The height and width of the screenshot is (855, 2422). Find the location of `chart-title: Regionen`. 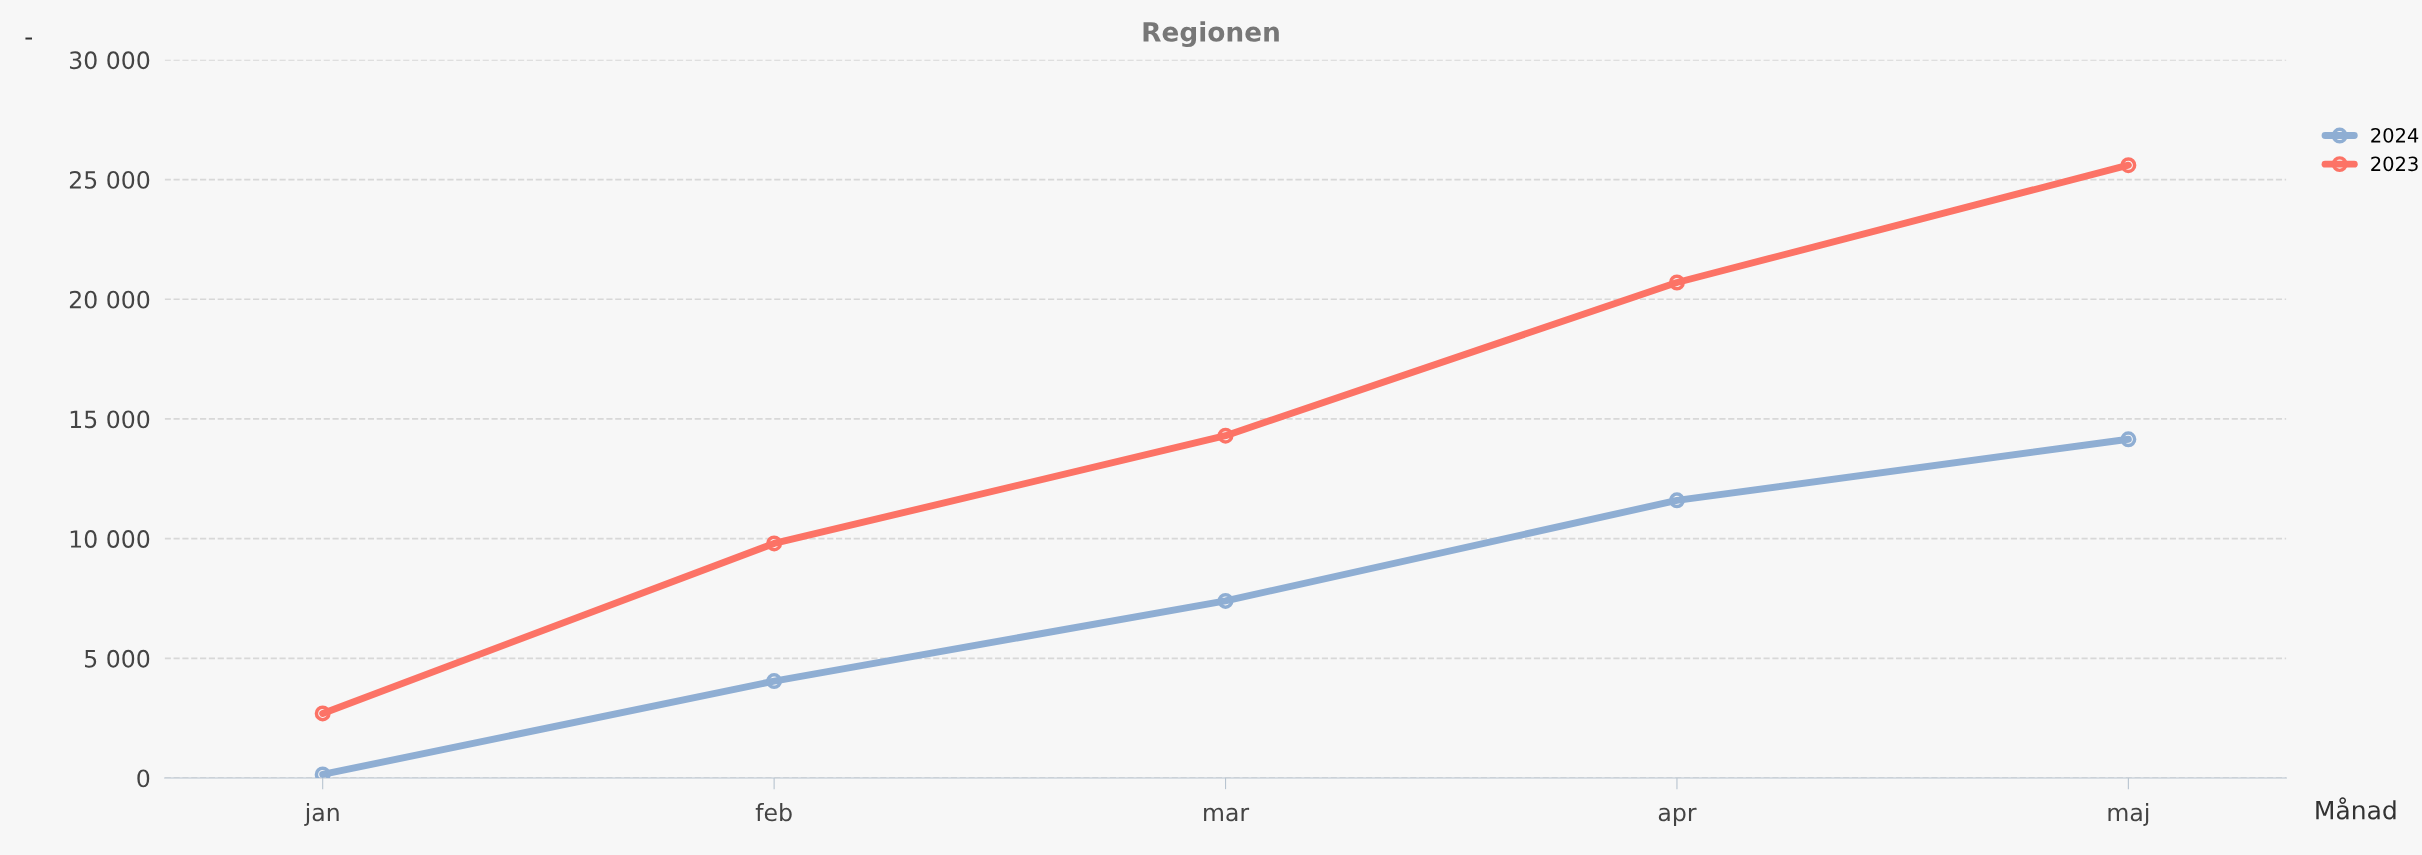

chart-title: Regionen is located at coordinates (1211, 34).